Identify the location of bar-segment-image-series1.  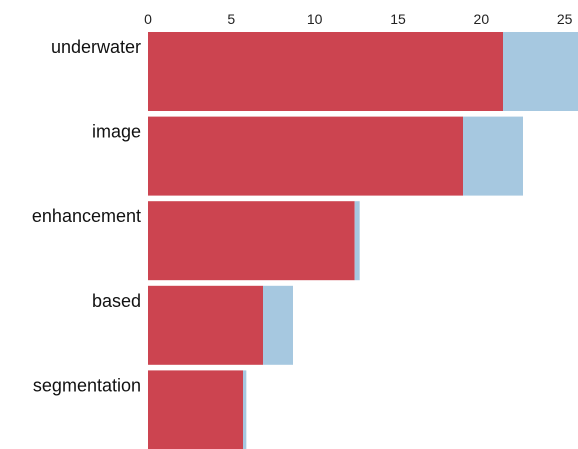
(305, 156).